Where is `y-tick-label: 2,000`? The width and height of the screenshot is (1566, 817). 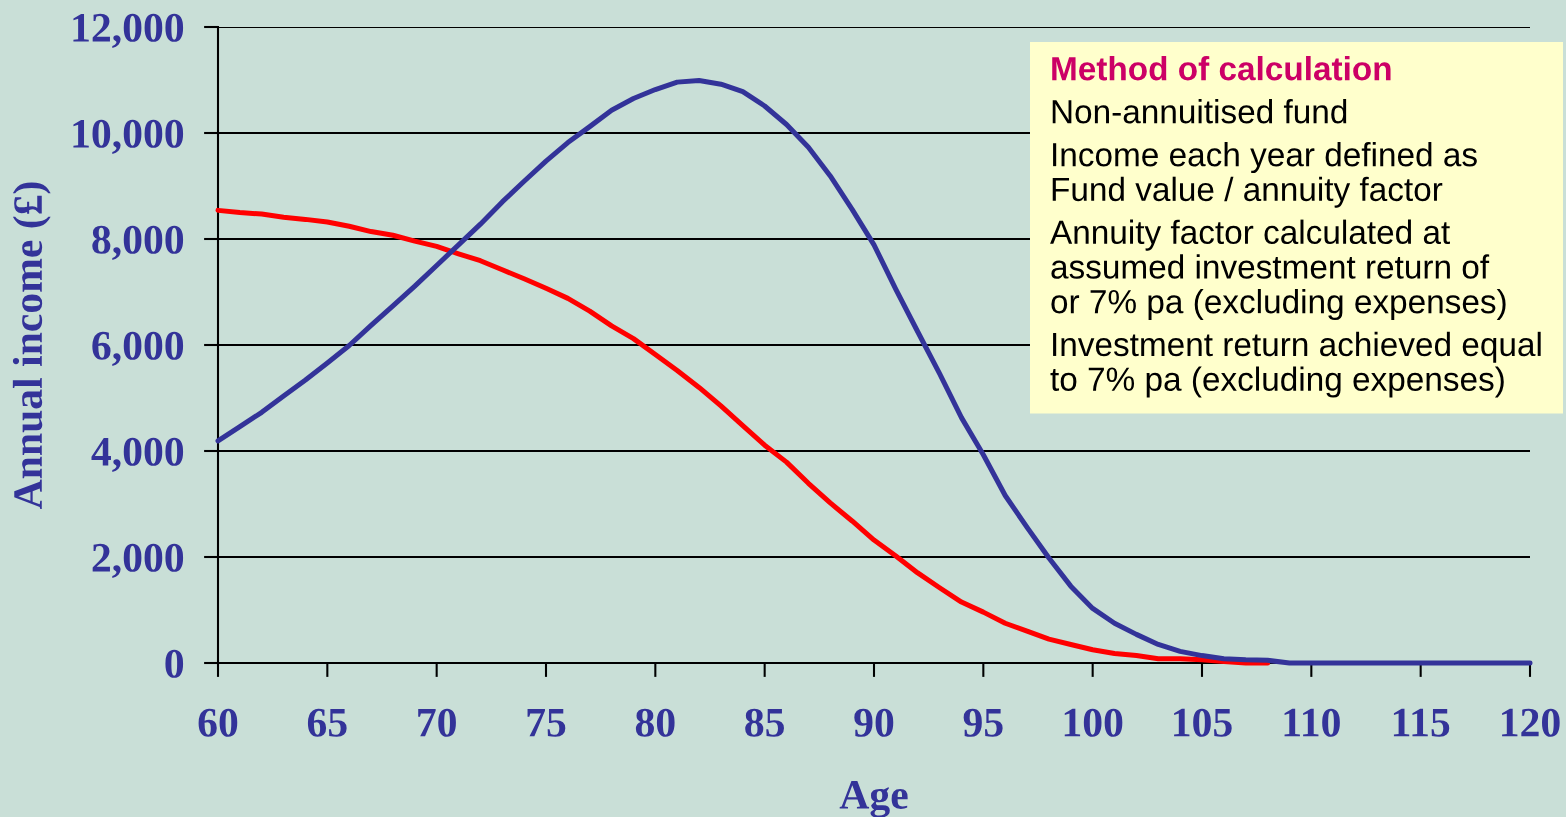
y-tick-label: 2,000 is located at coordinates (138, 560).